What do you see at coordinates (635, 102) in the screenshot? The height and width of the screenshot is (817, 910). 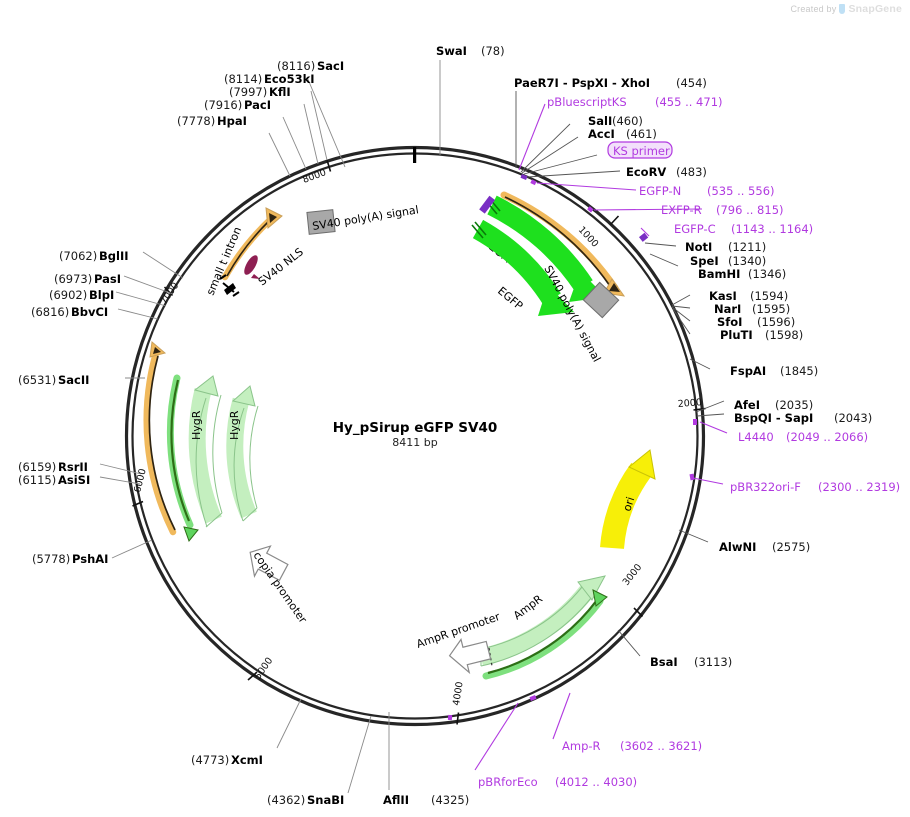 I see `primer-label-pbluescriptks: pBluescriptKS (455 .. 471)` at bounding box center [635, 102].